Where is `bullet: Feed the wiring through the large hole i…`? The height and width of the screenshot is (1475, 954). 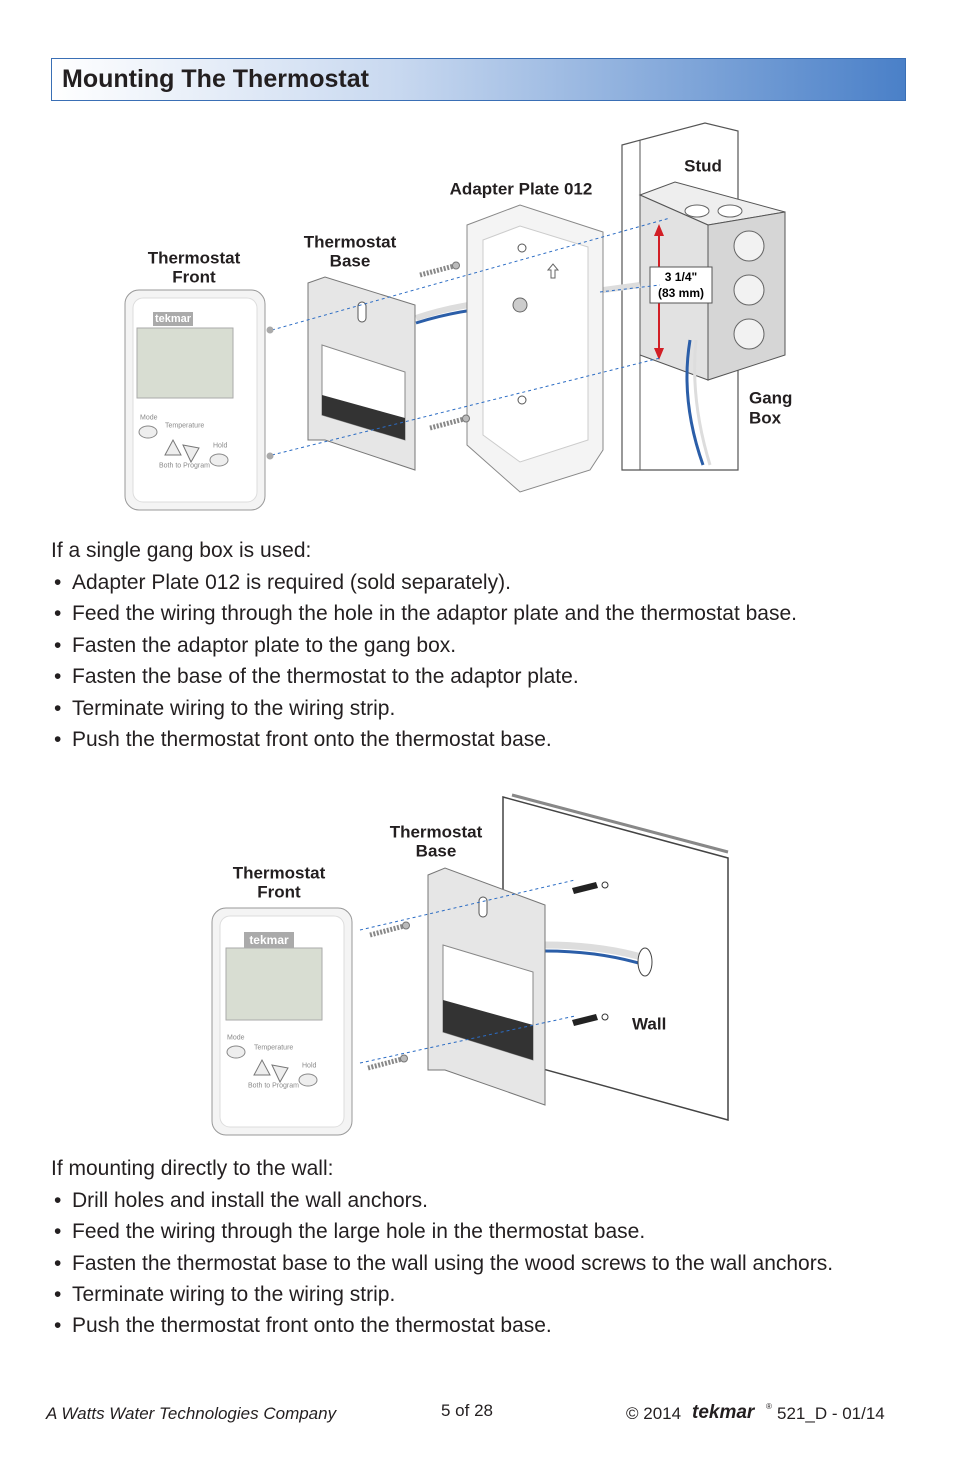
bullet: Feed the wiring through the large hole i… is located at coordinates (446, 1232).